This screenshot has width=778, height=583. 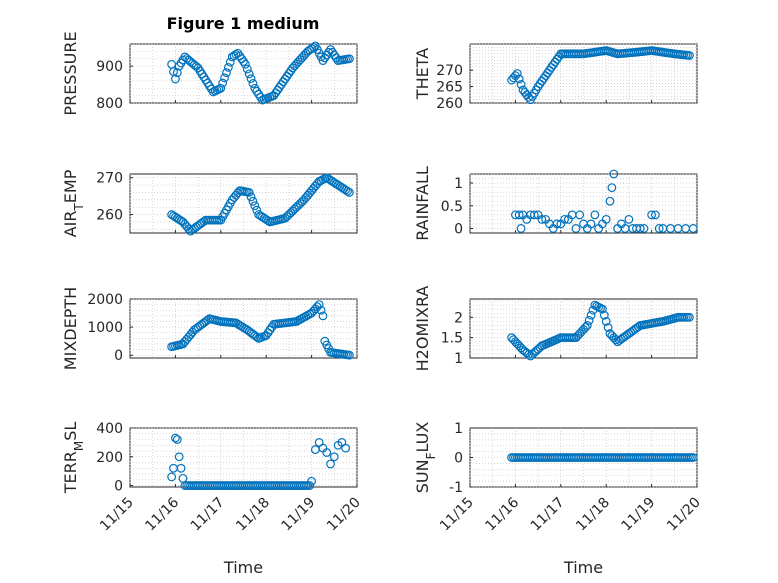 I want to click on y-tick-label: 2000, so click(x=105, y=300).